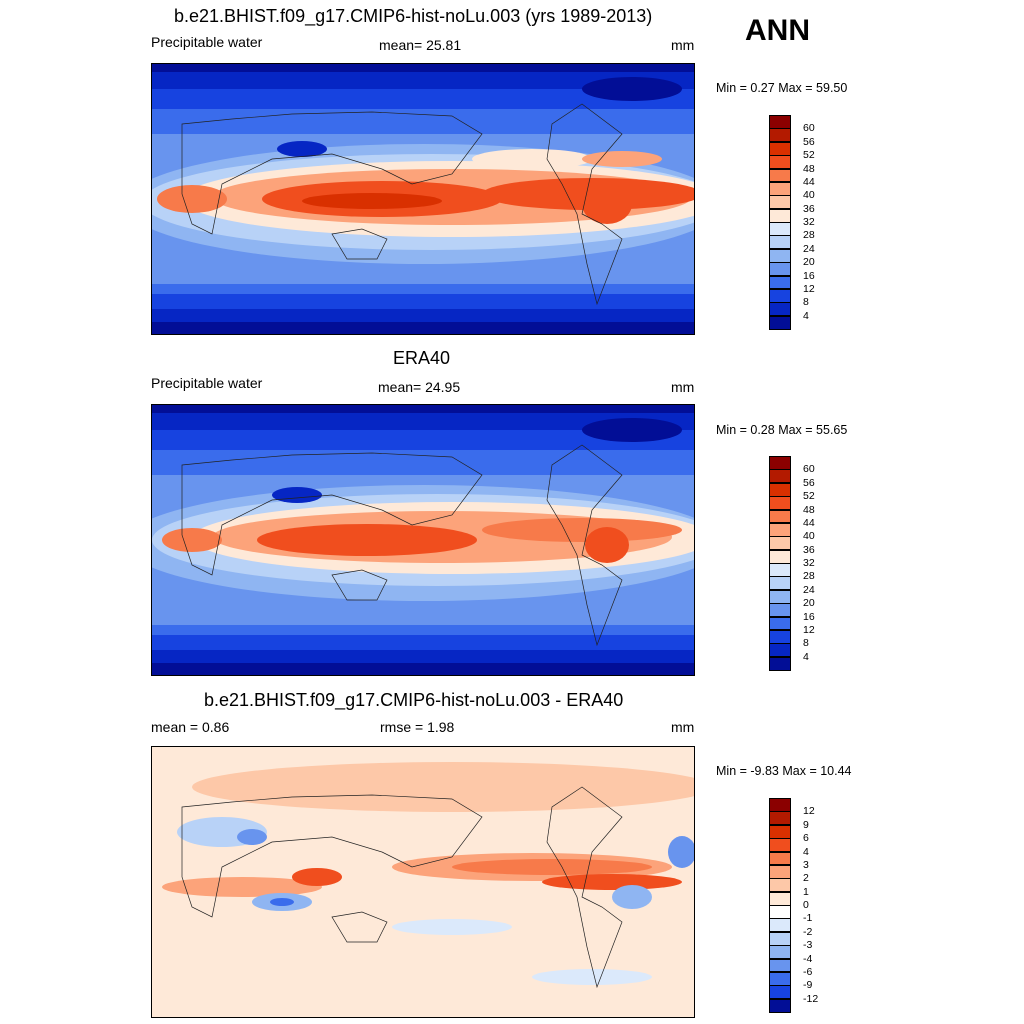 The image size is (1024, 1024). Describe the element at coordinates (808, 985) in the screenshot. I see `colorbar-tick-label: -9` at that location.